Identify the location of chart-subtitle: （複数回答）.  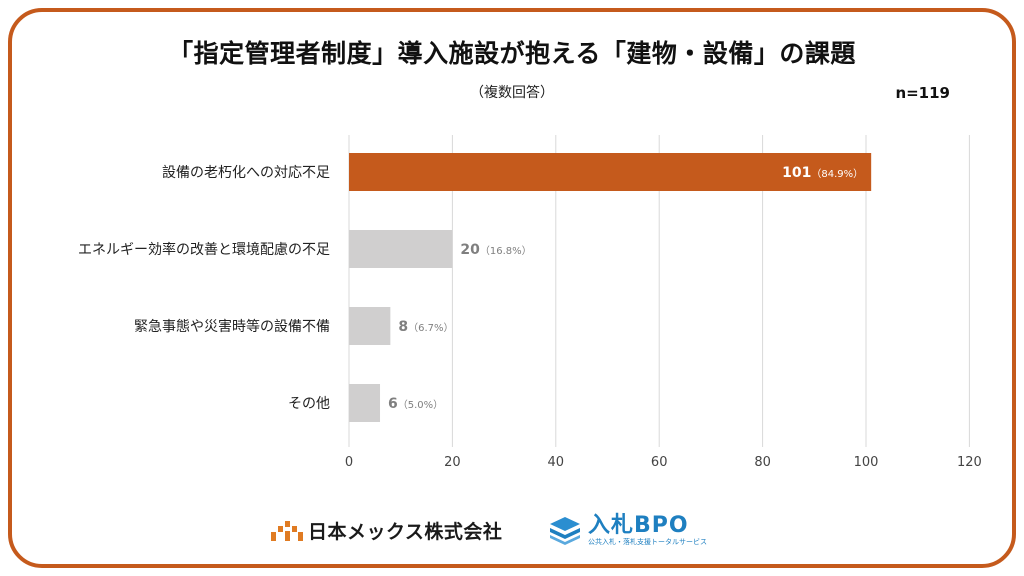
(512, 93).